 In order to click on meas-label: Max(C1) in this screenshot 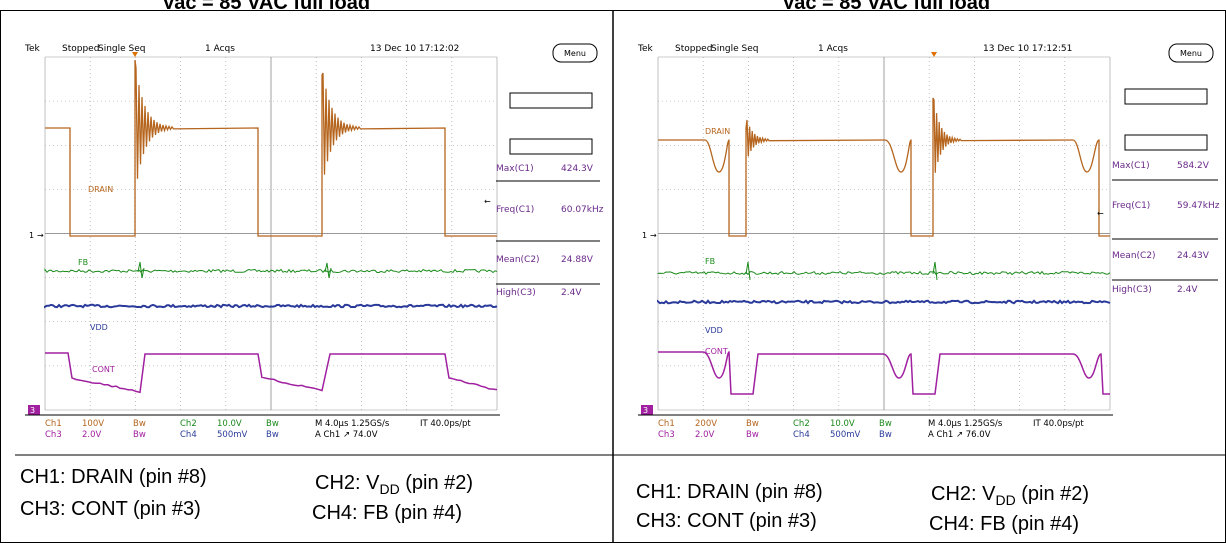, I will do `click(515, 169)`.